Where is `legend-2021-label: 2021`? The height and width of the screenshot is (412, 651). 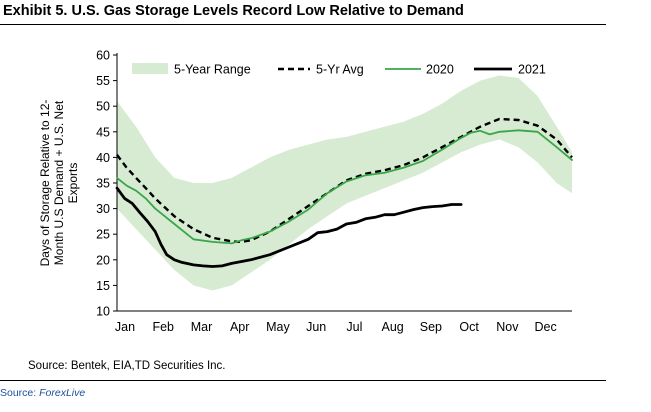
legend-2021-label: 2021 is located at coordinates (532, 70).